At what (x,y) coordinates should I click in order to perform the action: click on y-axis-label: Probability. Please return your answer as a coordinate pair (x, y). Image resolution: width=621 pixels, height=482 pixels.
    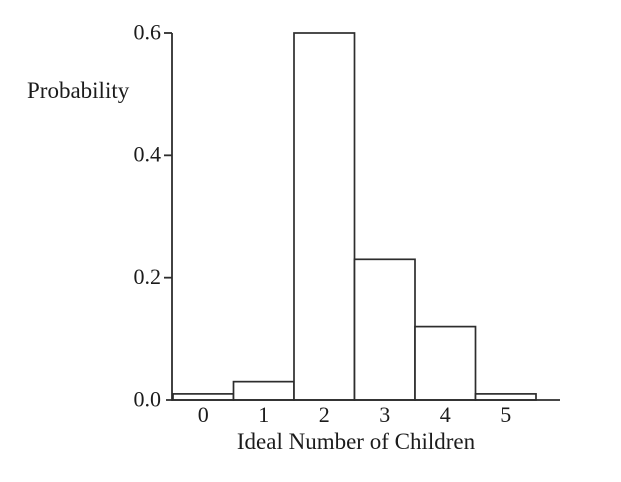
    Looking at the image, I should click on (78, 90).